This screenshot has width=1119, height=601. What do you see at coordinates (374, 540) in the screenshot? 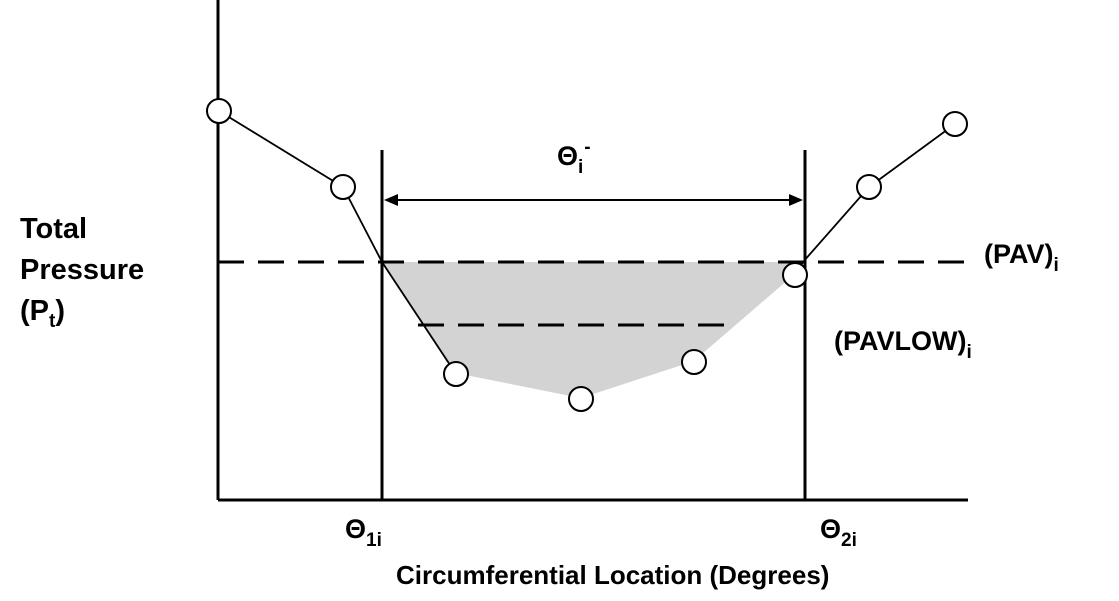
I see `theta-1-subscript: 1i` at bounding box center [374, 540].